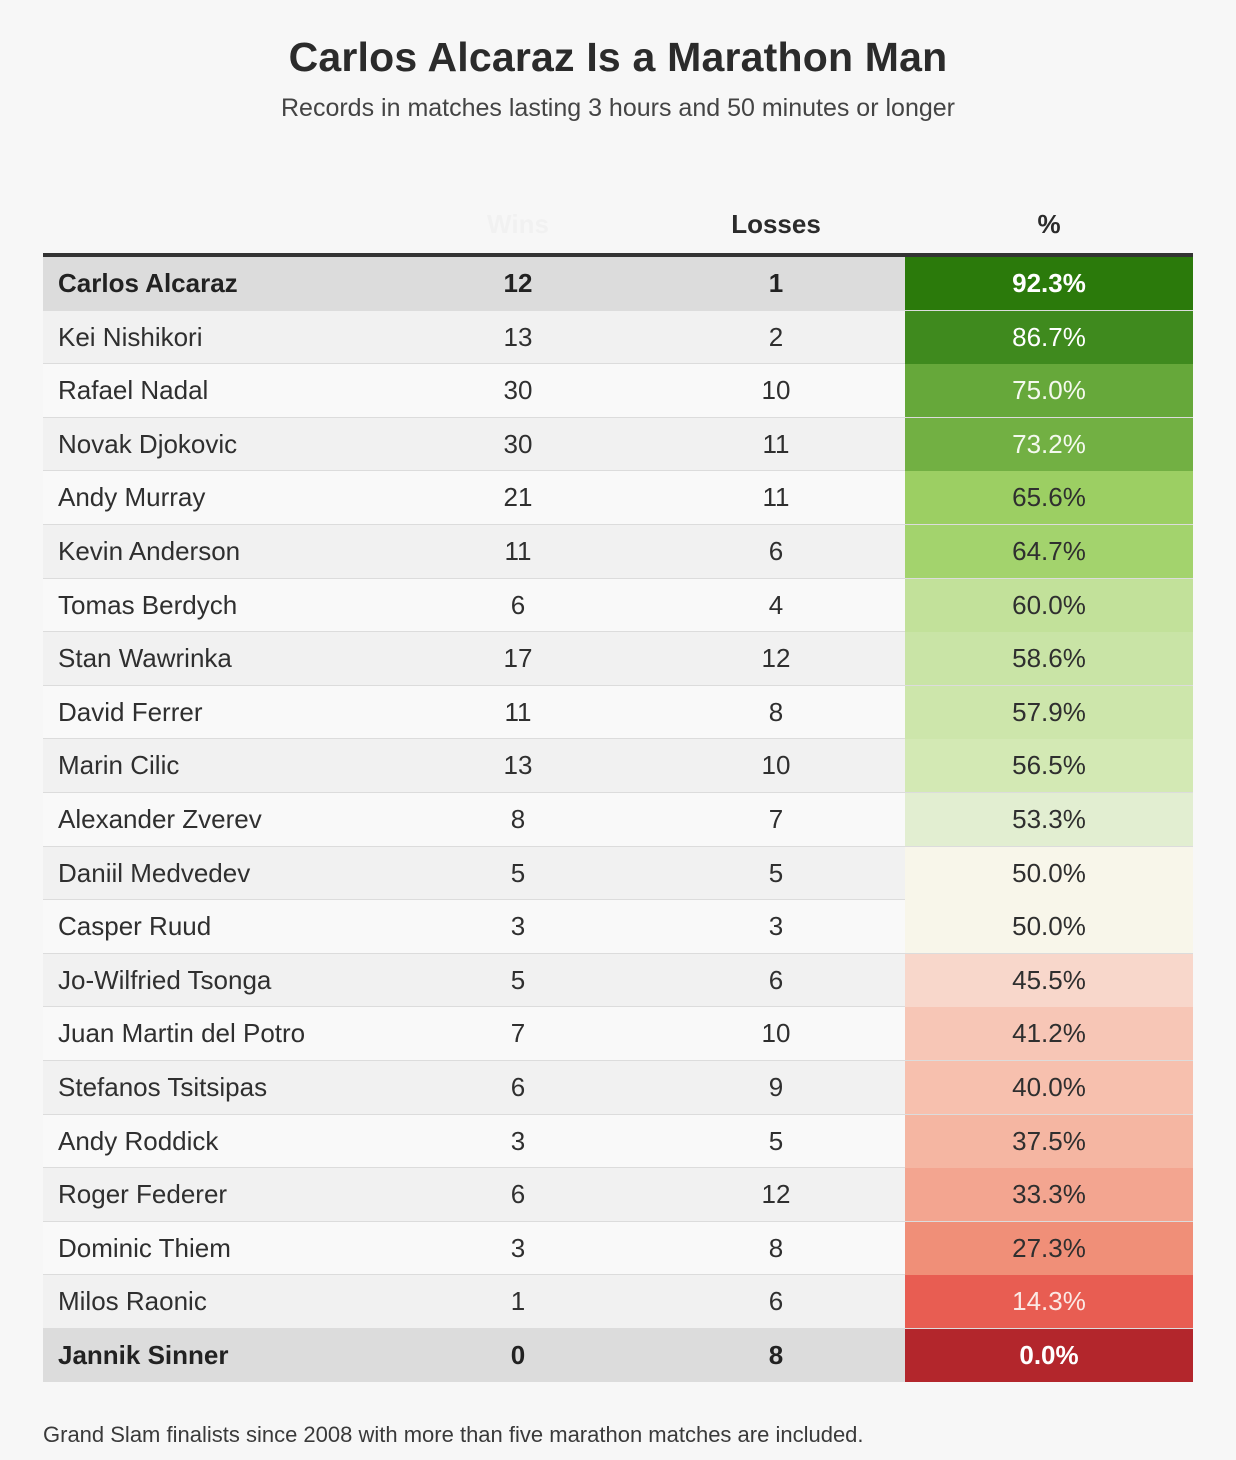 The height and width of the screenshot is (1460, 1236). Describe the element at coordinates (1049, 1141) in the screenshot. I see `percent-value: 37.5%` at that location.